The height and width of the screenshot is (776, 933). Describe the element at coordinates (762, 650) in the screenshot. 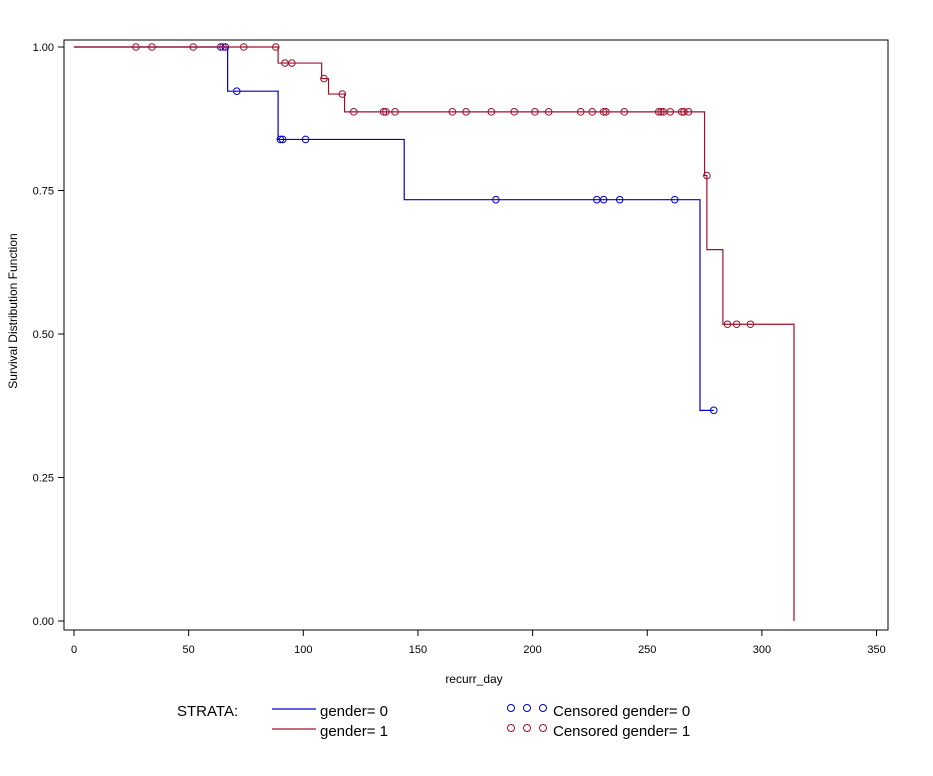

I see `x-tick-label: 300` at that location.